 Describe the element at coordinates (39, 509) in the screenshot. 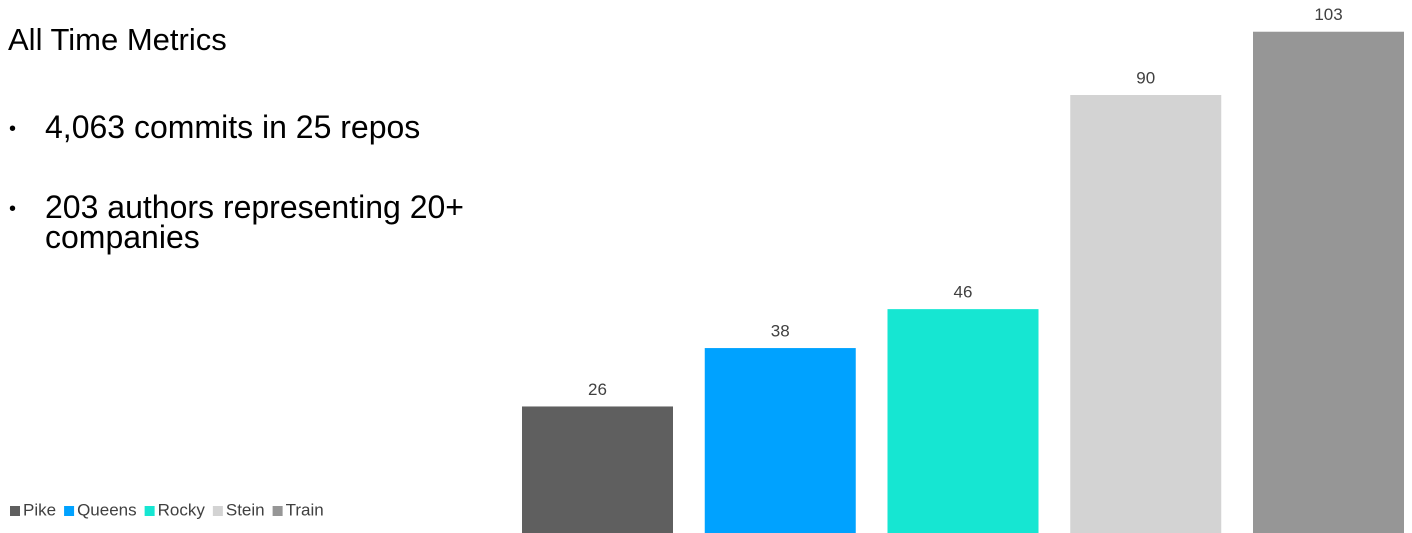

I see `legend-label: Pike` at that location.